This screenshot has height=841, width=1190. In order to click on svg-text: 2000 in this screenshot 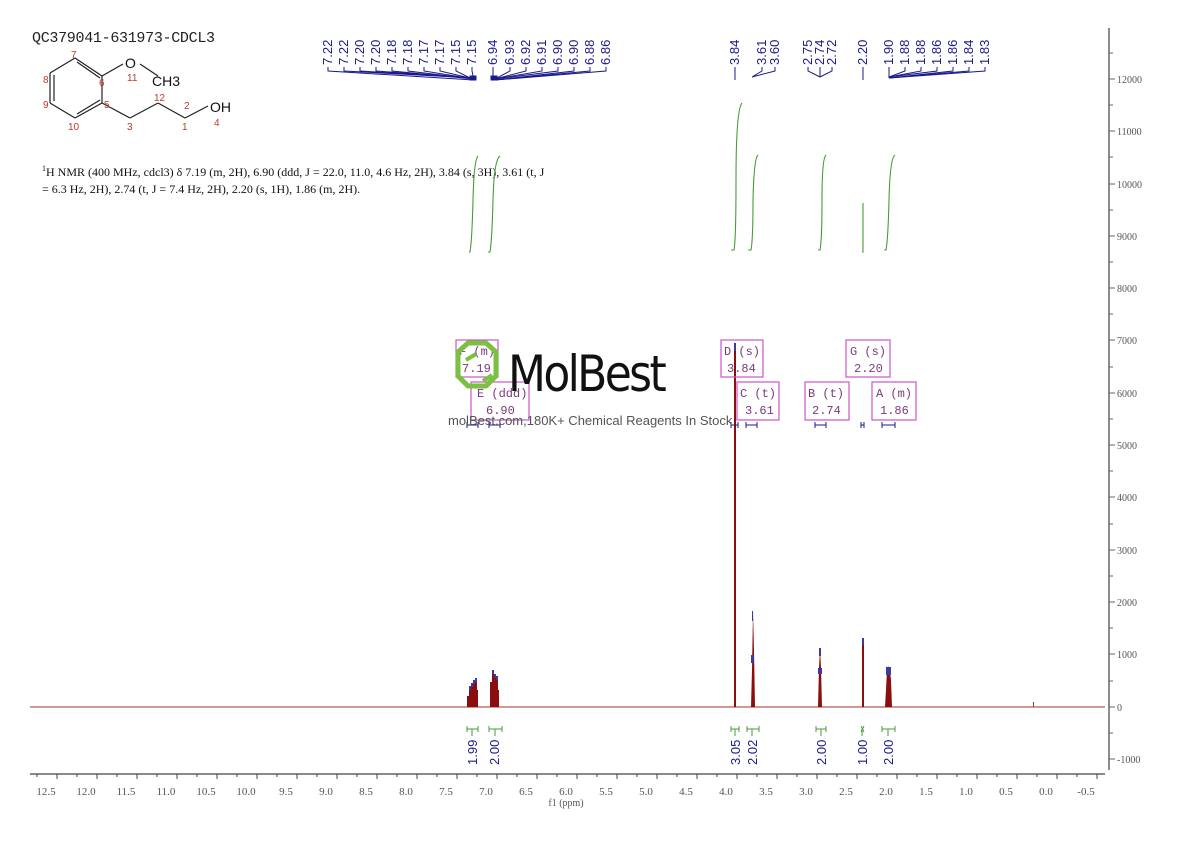, I will do `click(1127, 603)`.